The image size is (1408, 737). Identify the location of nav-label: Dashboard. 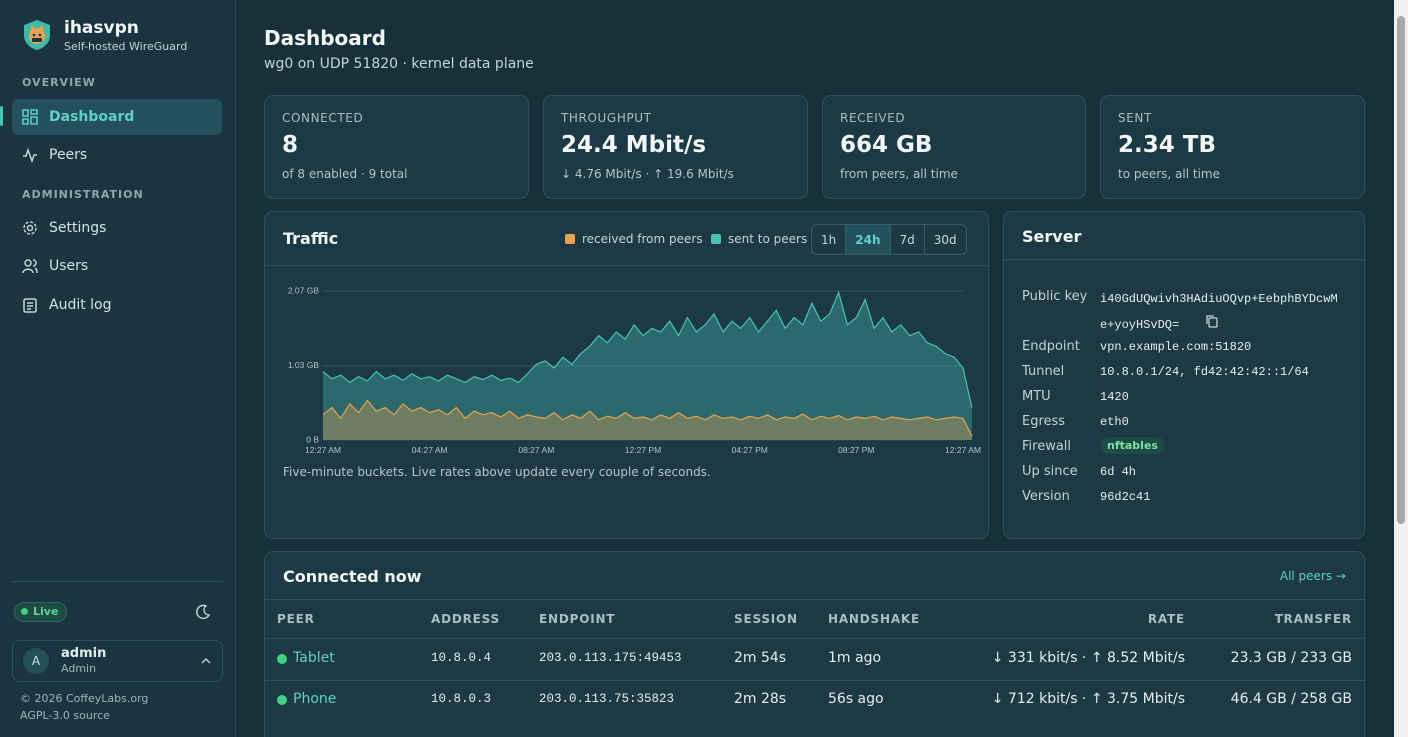
(92, 117).